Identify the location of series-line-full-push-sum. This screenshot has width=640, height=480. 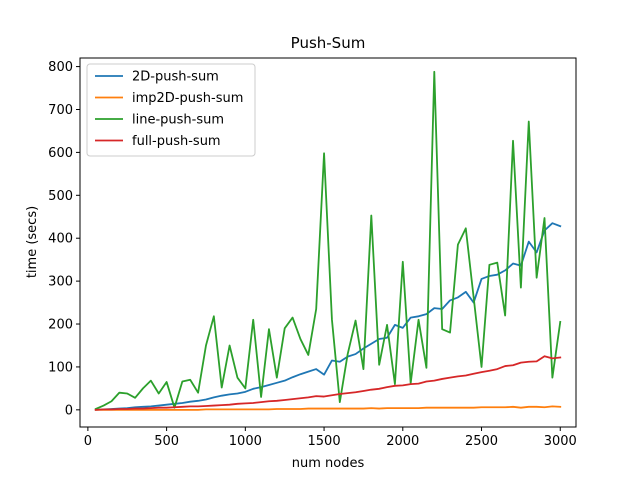
(328, 383).